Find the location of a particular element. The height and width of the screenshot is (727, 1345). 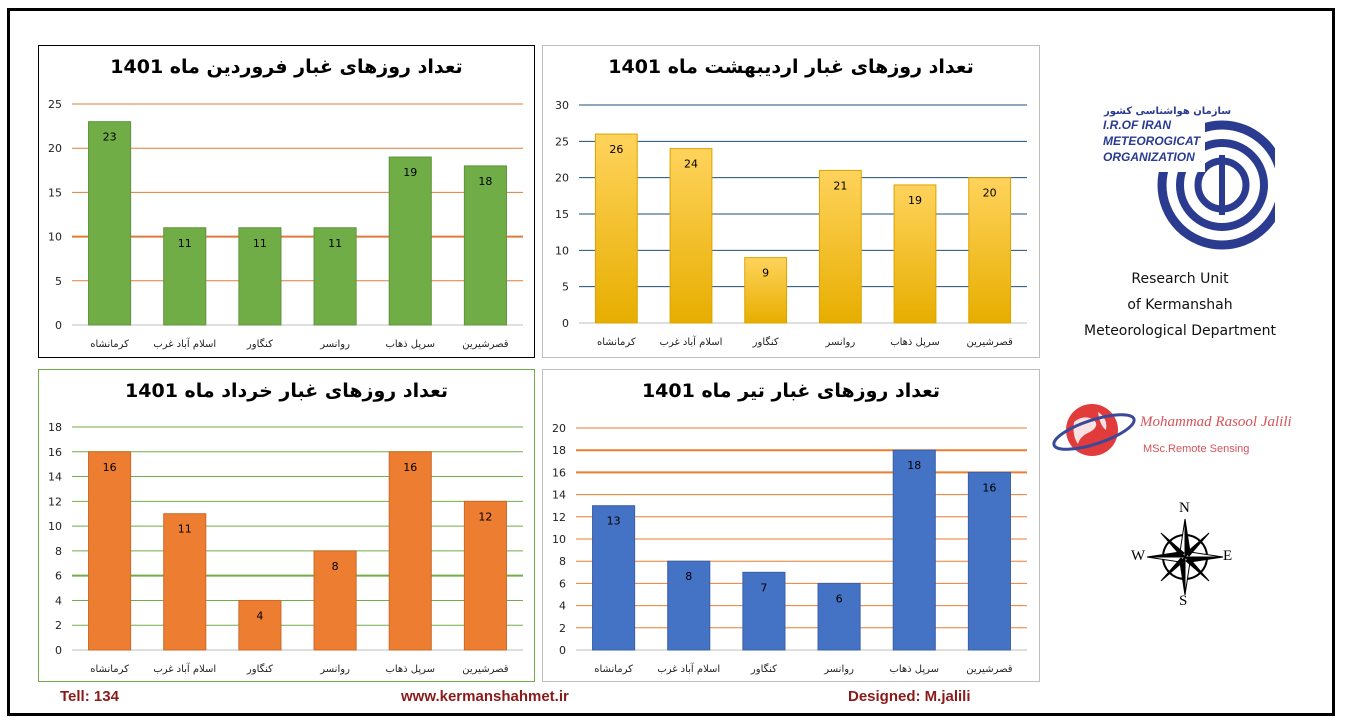

signature-name: Mohammad Rasool Jalili is located at coordinates (1216, 422).